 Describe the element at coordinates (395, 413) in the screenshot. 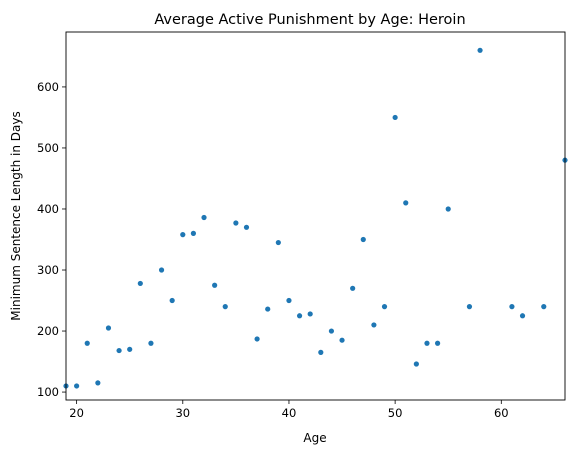

I see `x-tick-label-50: 50` at that location.